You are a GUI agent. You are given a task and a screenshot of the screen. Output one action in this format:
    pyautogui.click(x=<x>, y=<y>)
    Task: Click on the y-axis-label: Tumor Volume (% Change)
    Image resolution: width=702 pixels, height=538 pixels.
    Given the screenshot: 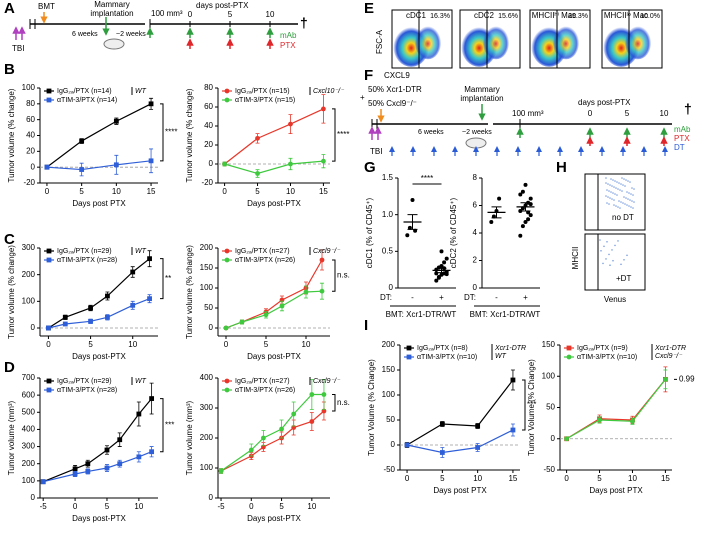 What is the action you would take?
    pyautogui.click(x=371, y=407)
    